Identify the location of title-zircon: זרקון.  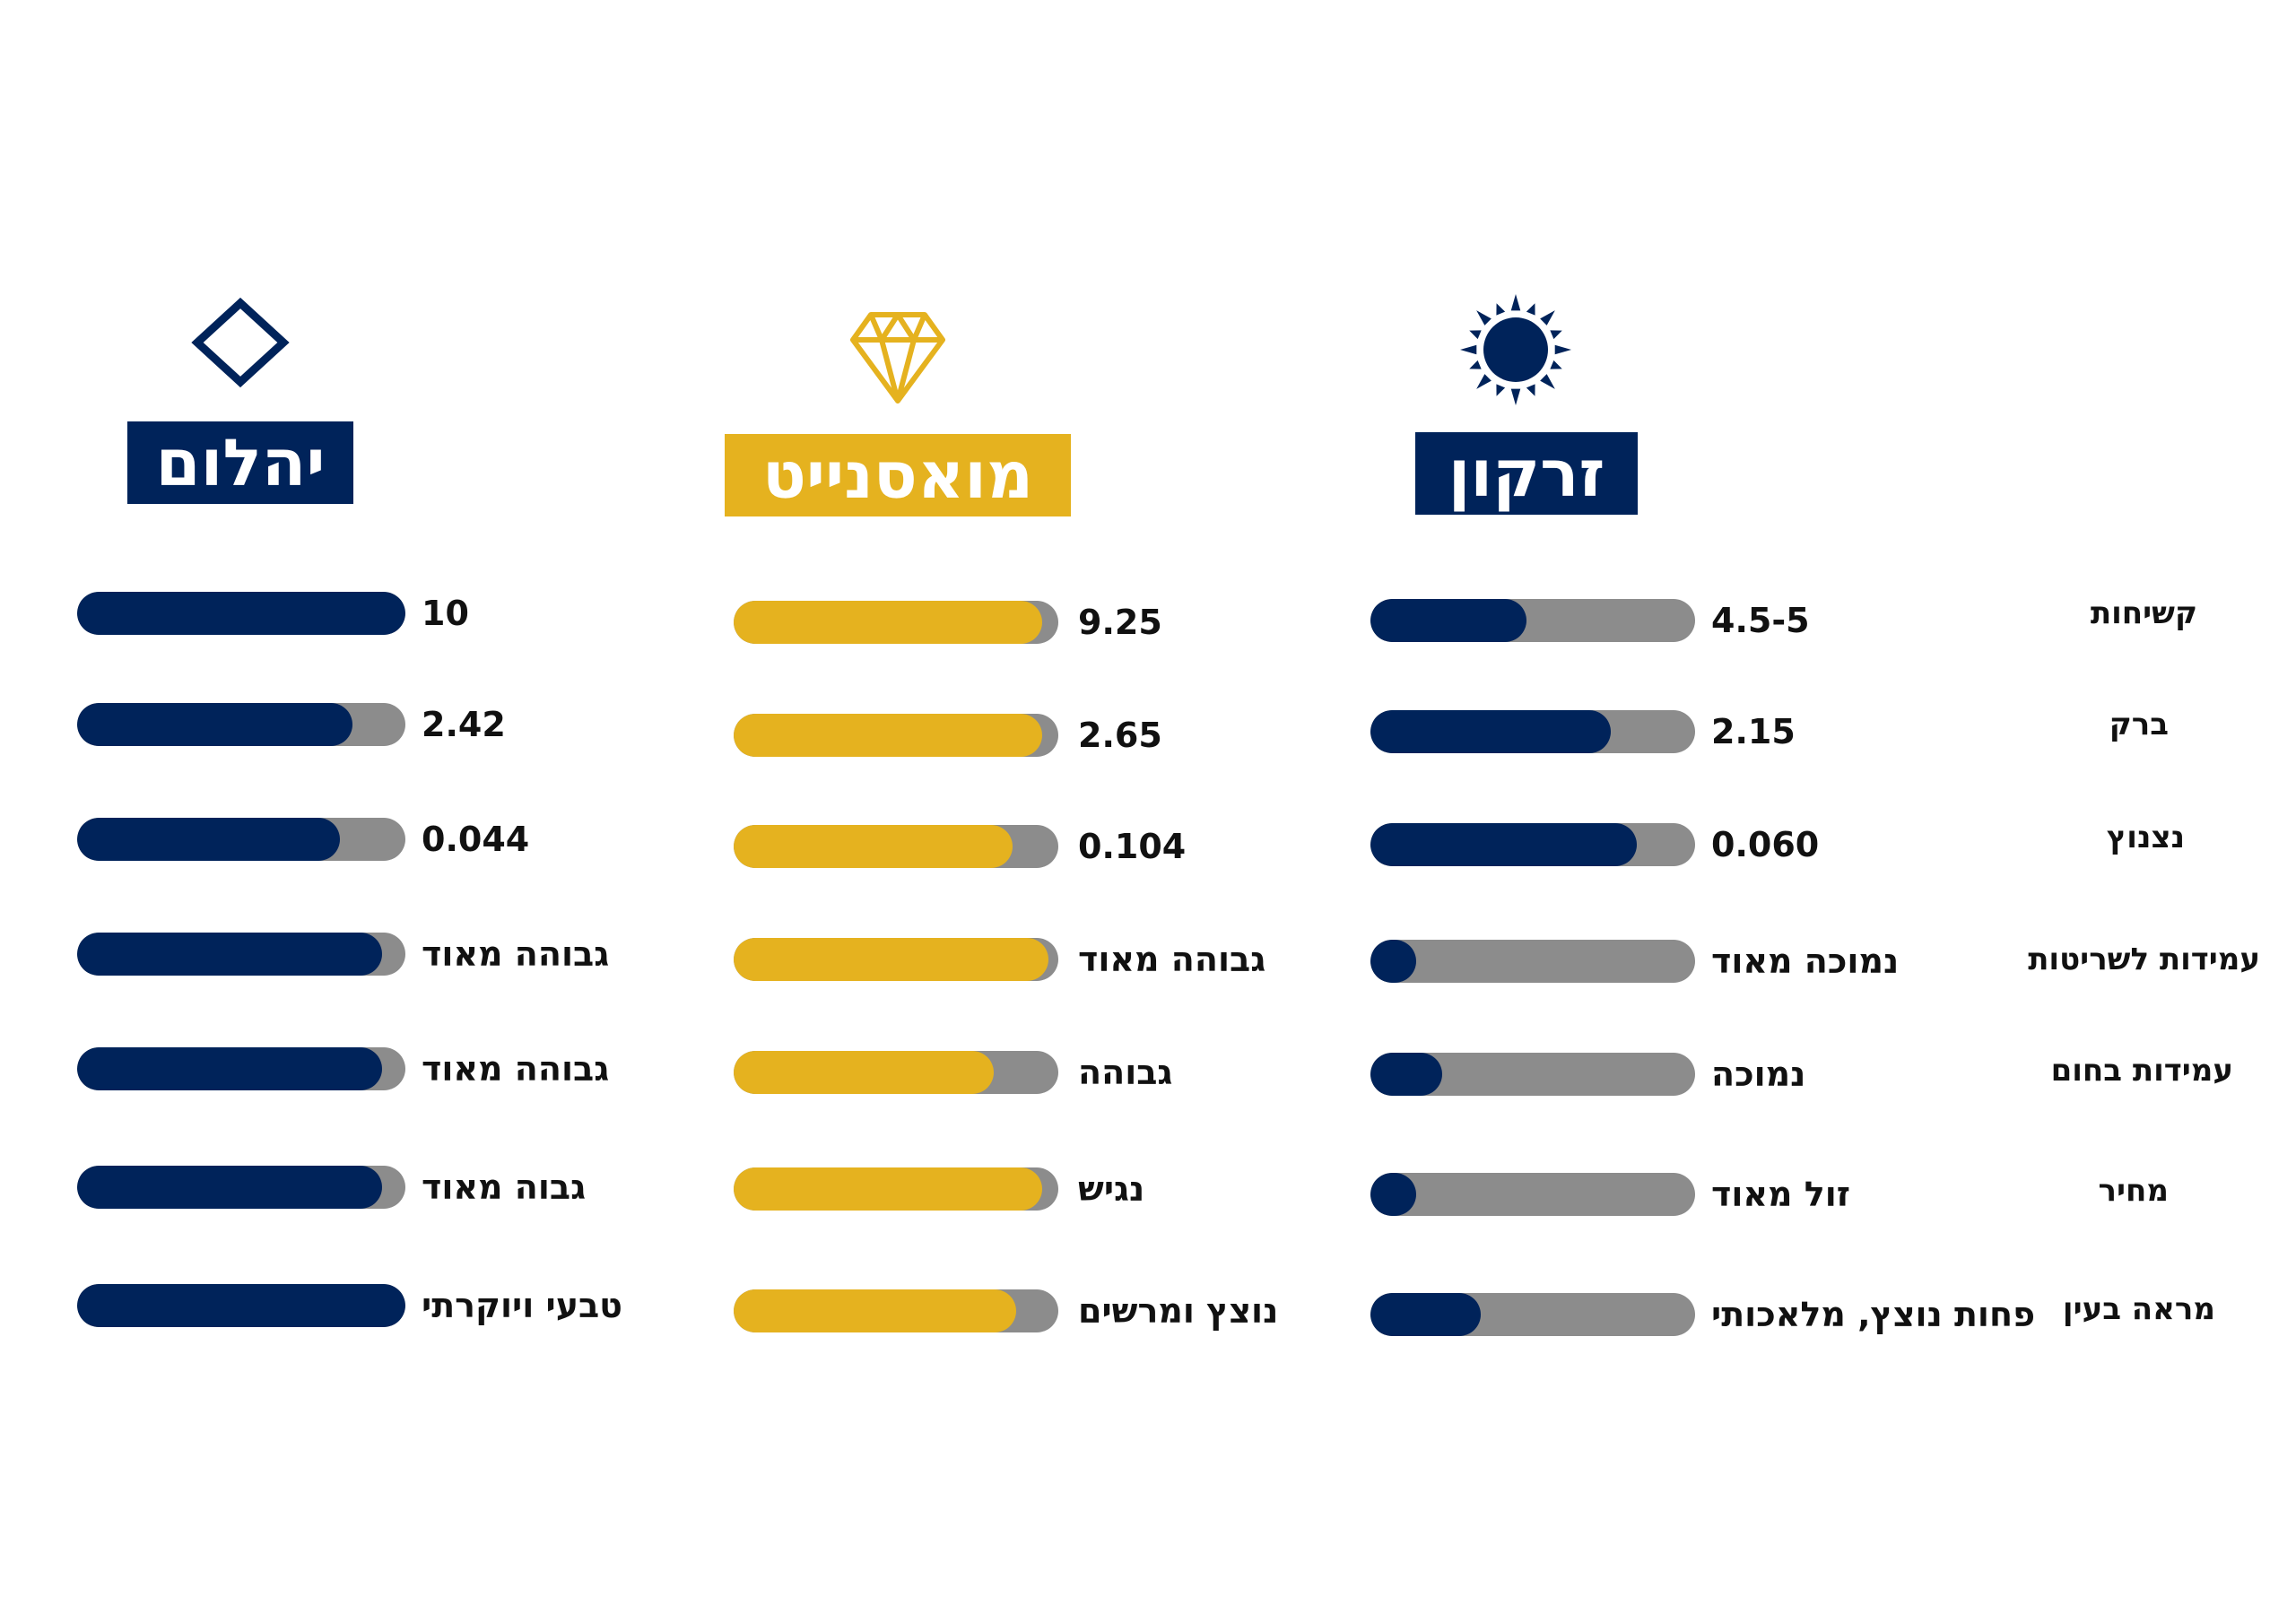
(1526, 473).